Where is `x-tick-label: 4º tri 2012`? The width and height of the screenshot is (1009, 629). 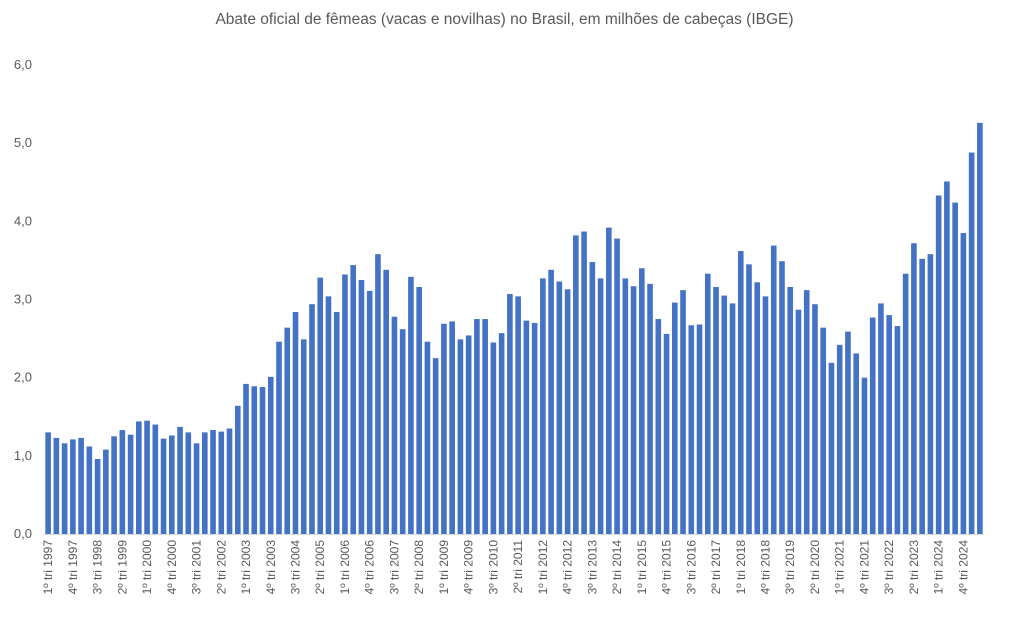 x-tick-label: 4º tri 2012 is located at coordinates (568, 567).